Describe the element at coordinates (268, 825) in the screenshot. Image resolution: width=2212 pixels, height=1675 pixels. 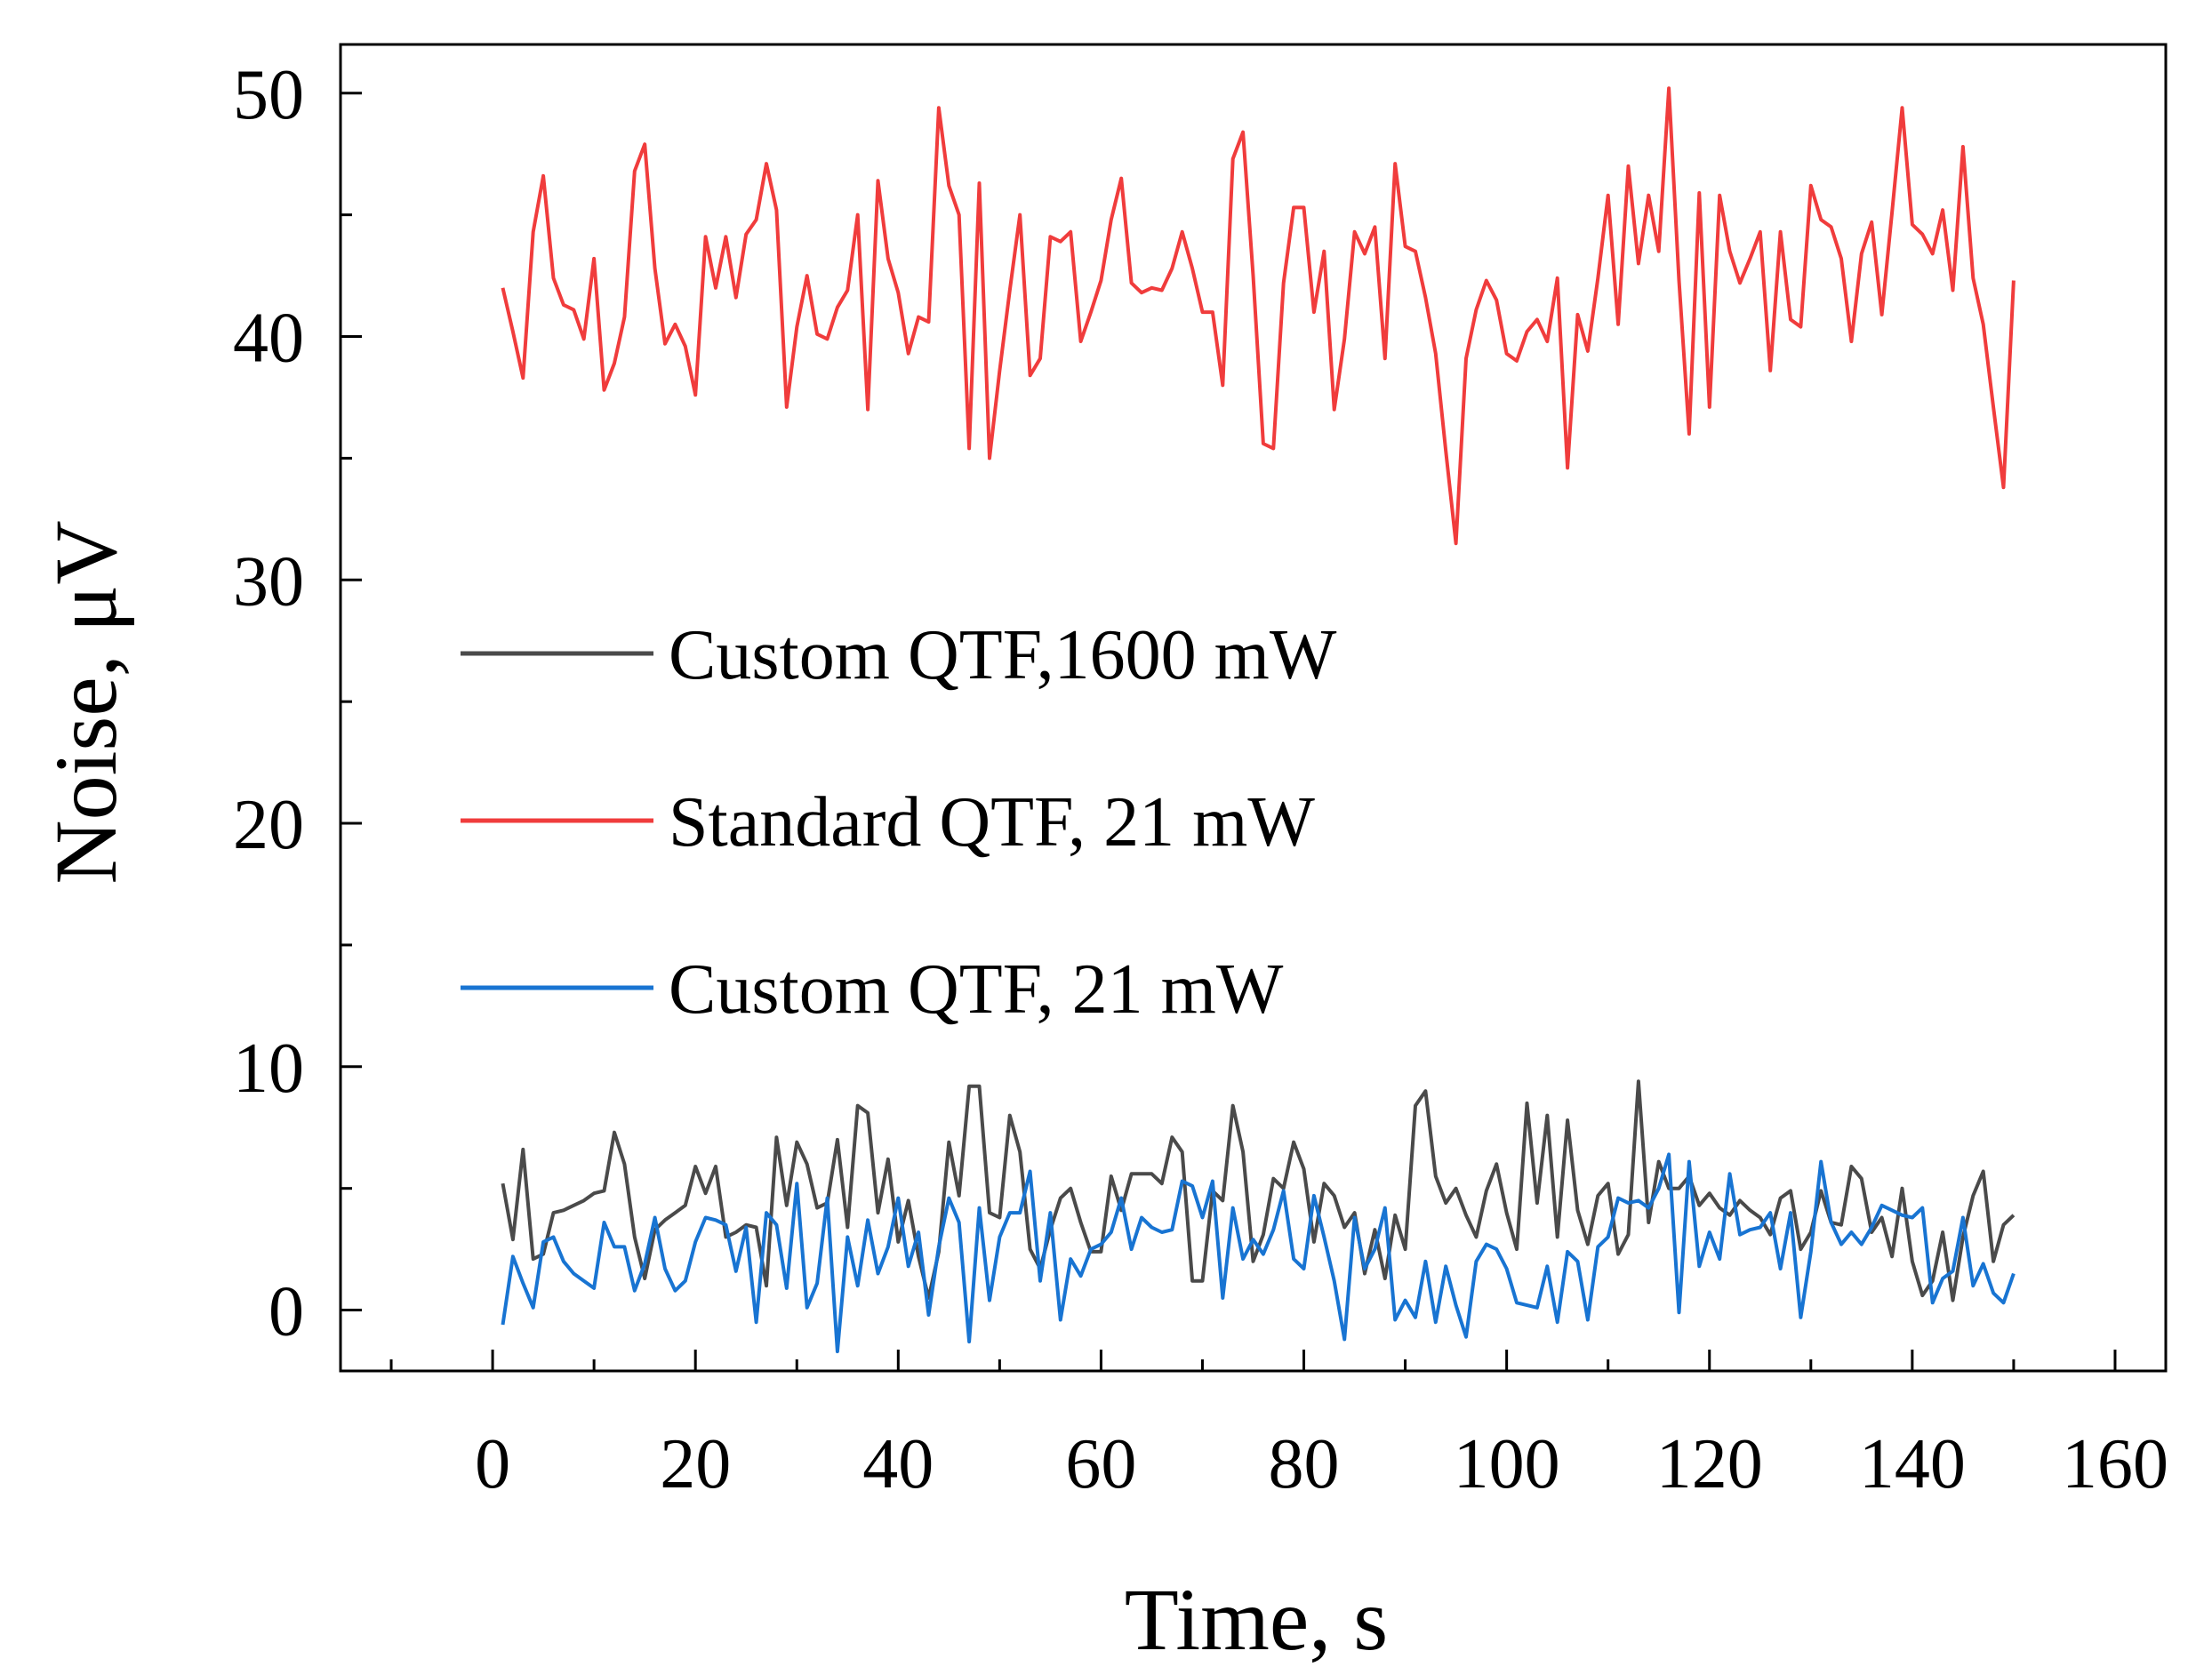
I see `y-tick-label: 20` at that location.